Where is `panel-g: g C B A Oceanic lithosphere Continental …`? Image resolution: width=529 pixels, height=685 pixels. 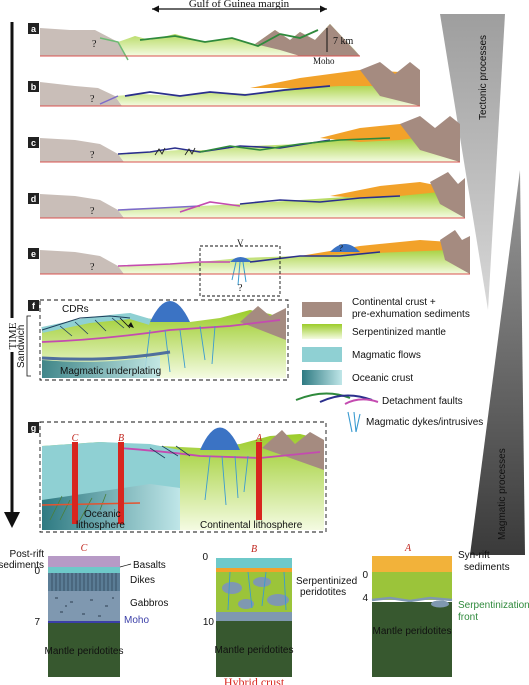
panel-g: g C B A Oceanic lithosphere Continental … is located at coordinates (177, 477).